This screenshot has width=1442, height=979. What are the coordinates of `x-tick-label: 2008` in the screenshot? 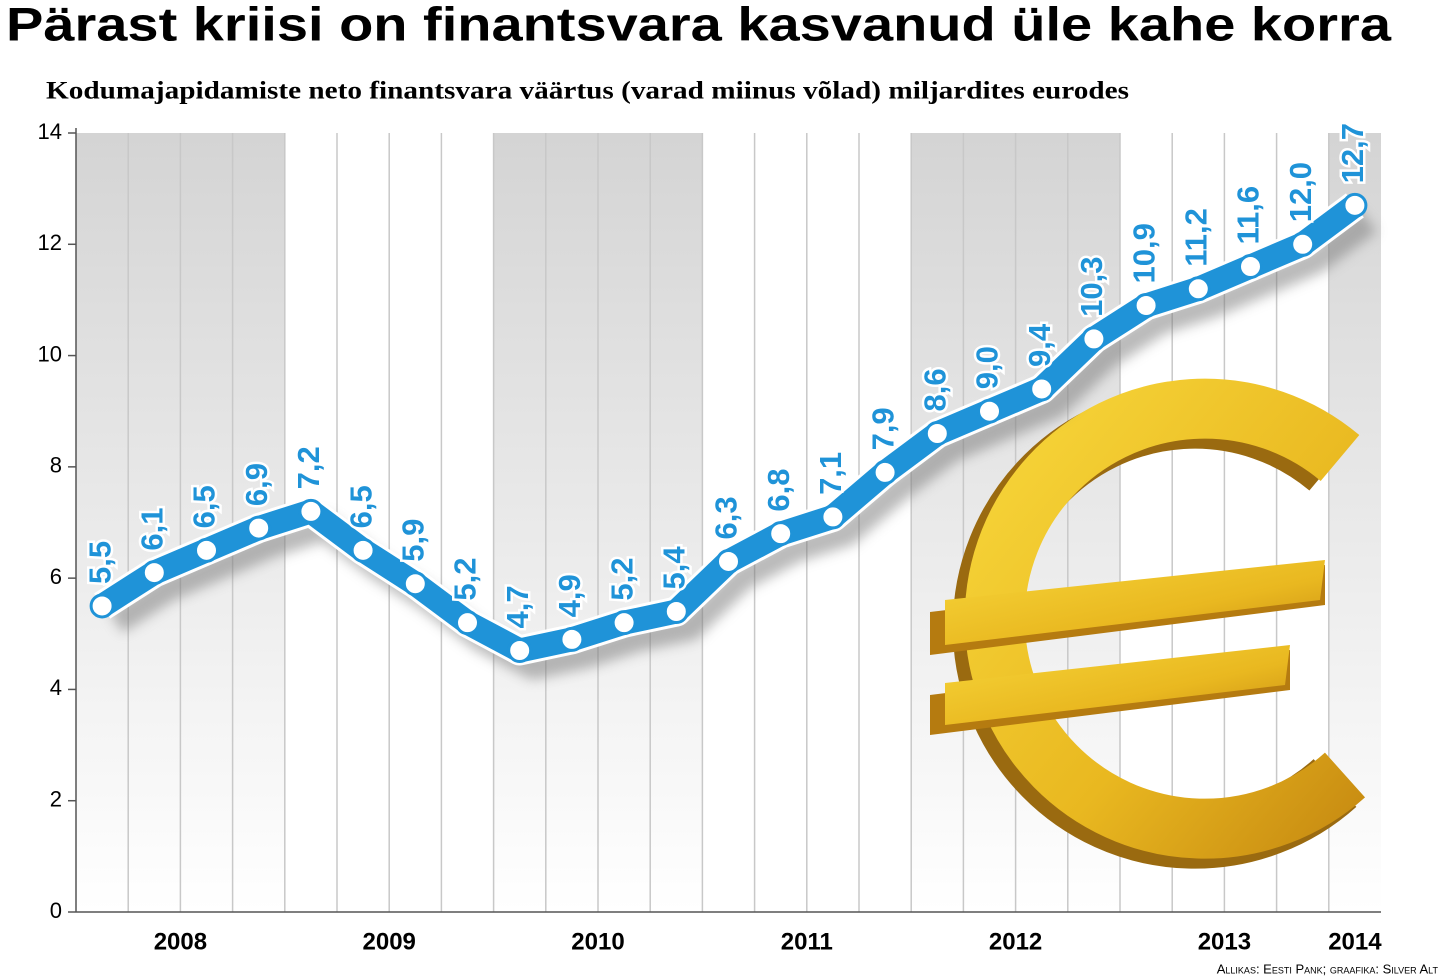 It's located at (180, 941).